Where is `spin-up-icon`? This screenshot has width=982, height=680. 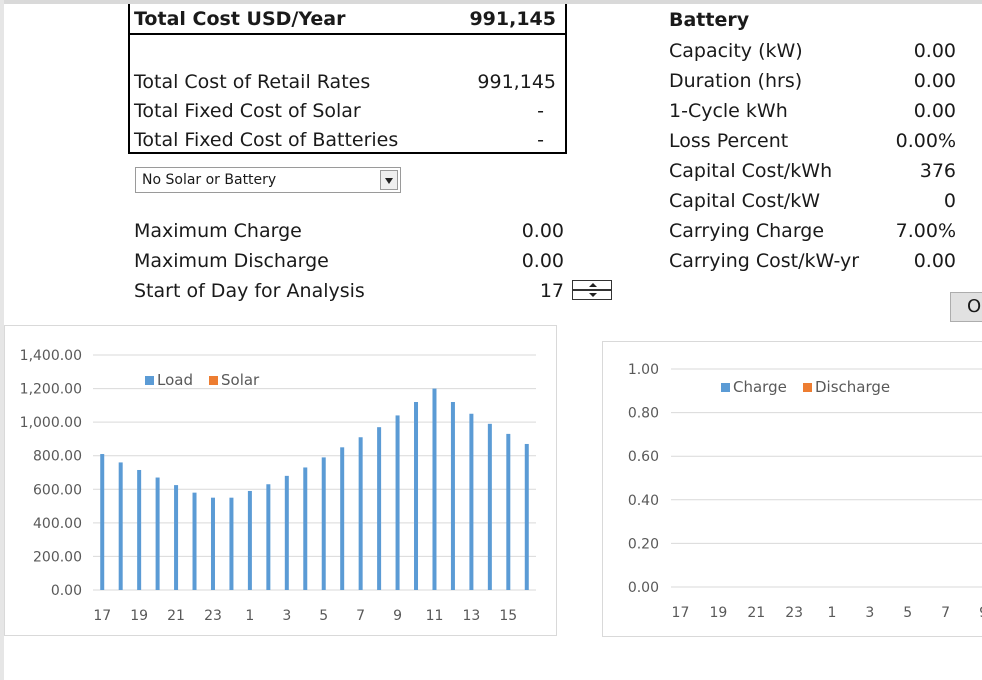
spin-up-icon is located at coordinates (592, 285).